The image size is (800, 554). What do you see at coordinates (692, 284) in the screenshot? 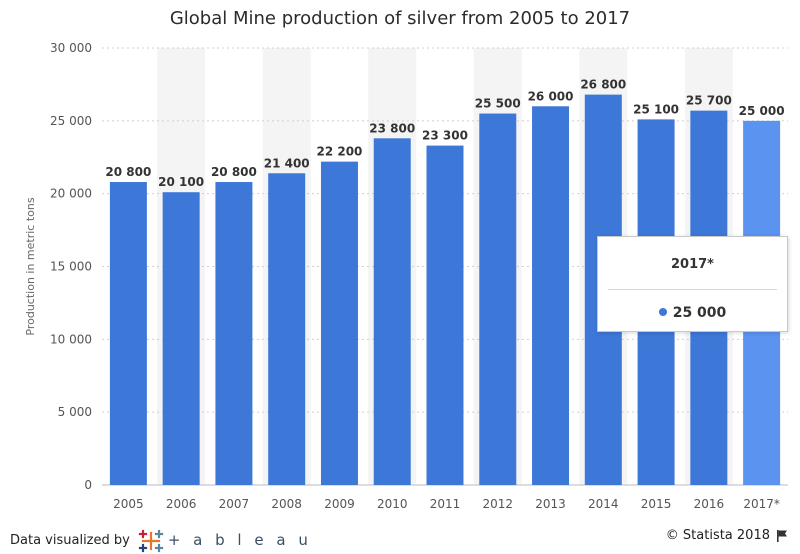
I see `chart-tooltip: 2017* 25 000` at bounding box center [692, 284].